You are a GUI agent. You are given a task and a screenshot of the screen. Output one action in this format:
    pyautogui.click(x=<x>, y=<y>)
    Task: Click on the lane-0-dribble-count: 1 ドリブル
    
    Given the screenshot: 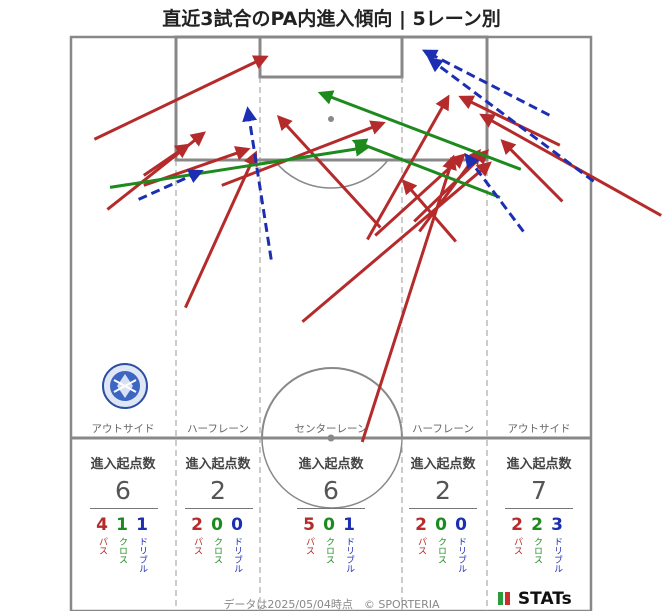 What is the action you would take?
    pyautogui.click(x=142, y=544)
    